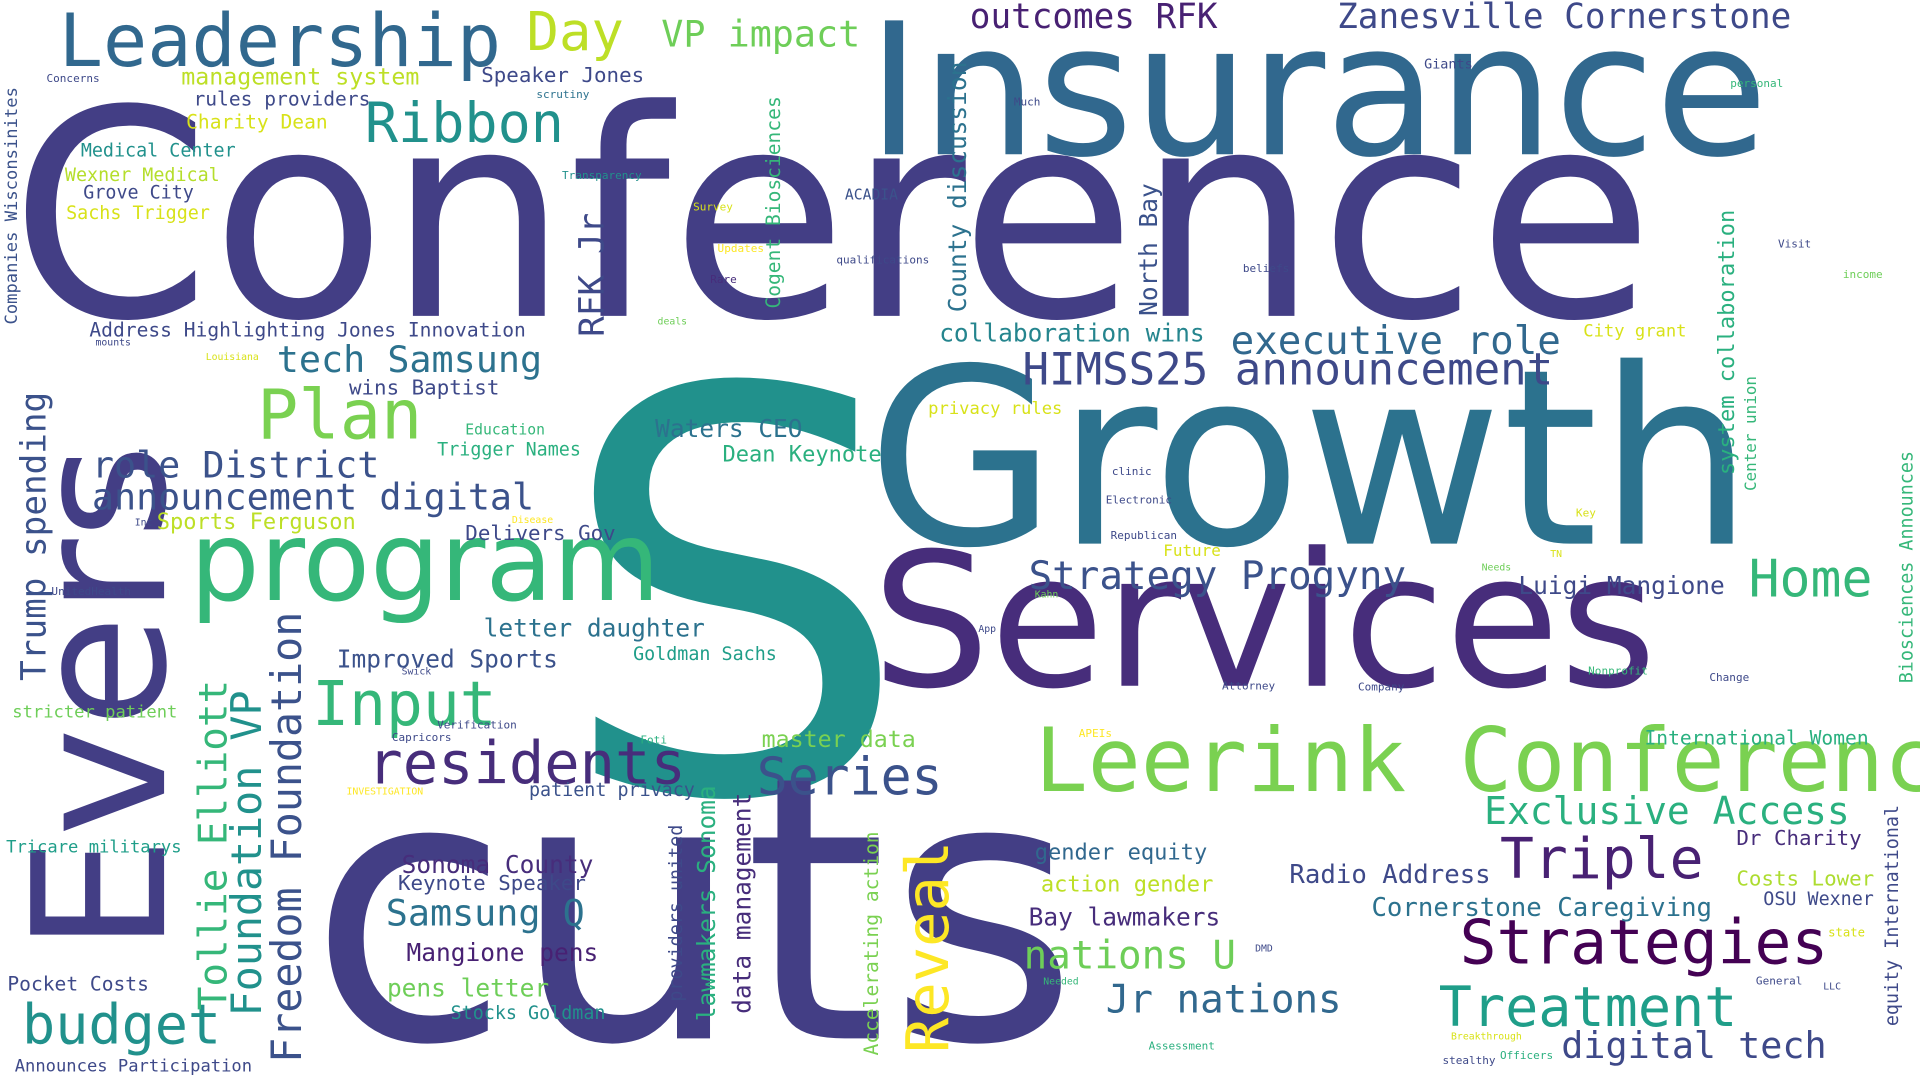  I want to click on word-cloud-term: collaboration wins, so click(1072, 333).